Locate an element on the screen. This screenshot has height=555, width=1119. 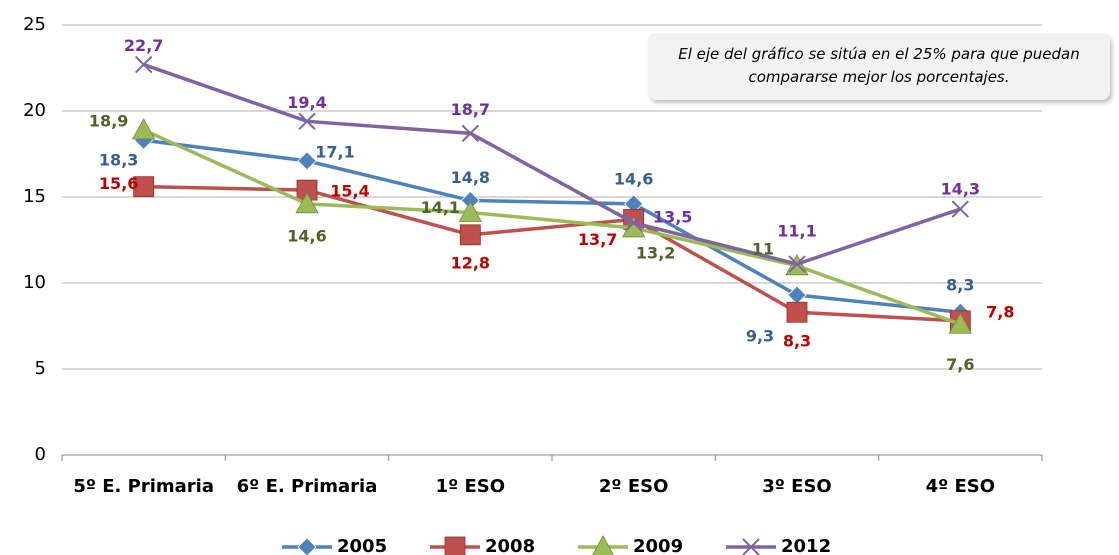
x-tick-label: 1º ESO is located at coordinates (471, 486).